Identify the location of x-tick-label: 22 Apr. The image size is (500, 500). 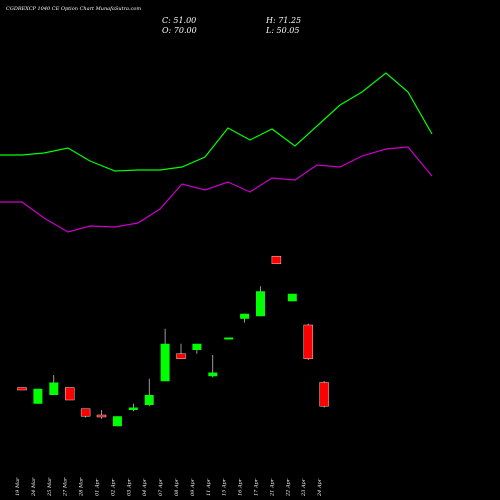
(288, 487).